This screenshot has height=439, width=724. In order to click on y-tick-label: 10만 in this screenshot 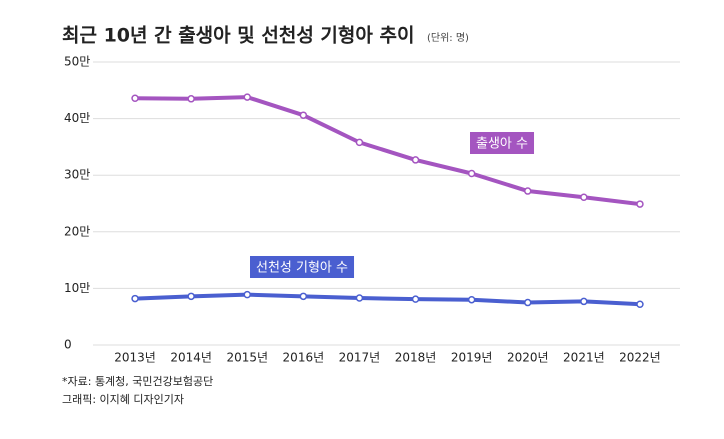, I will do `click(77, 288)`.